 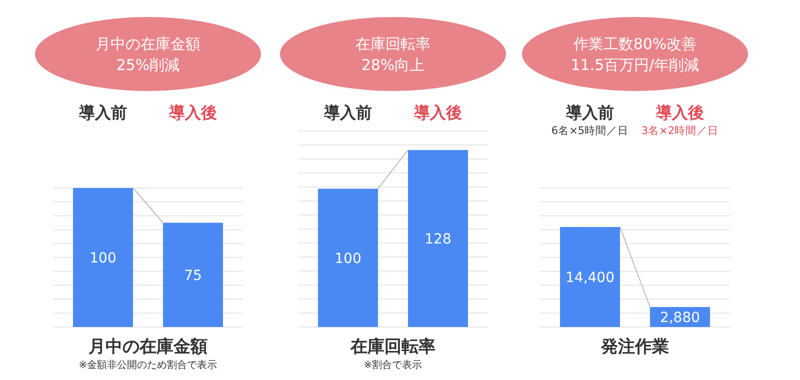 I want to click on text: ※金額非公開のため割合で表示, so click(x=148, y=365).